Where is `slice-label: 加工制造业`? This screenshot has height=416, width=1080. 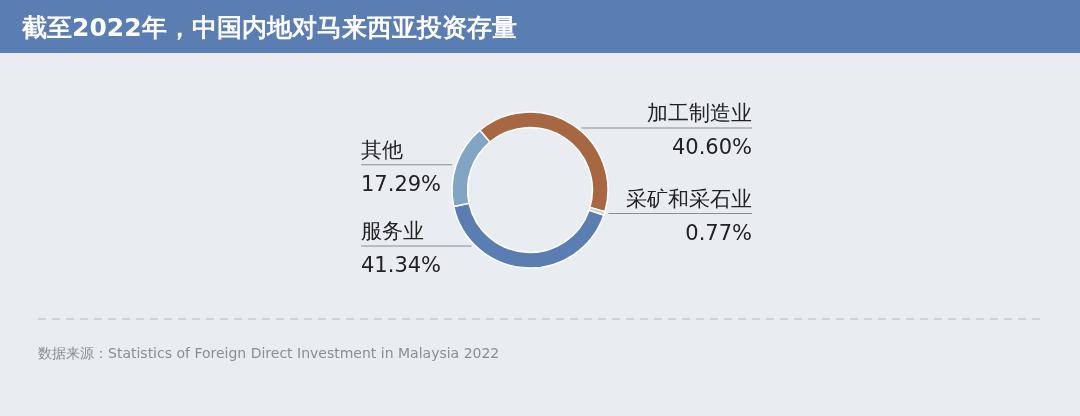 slice-label: 加工制造业 is located at coordinates (699, 113).